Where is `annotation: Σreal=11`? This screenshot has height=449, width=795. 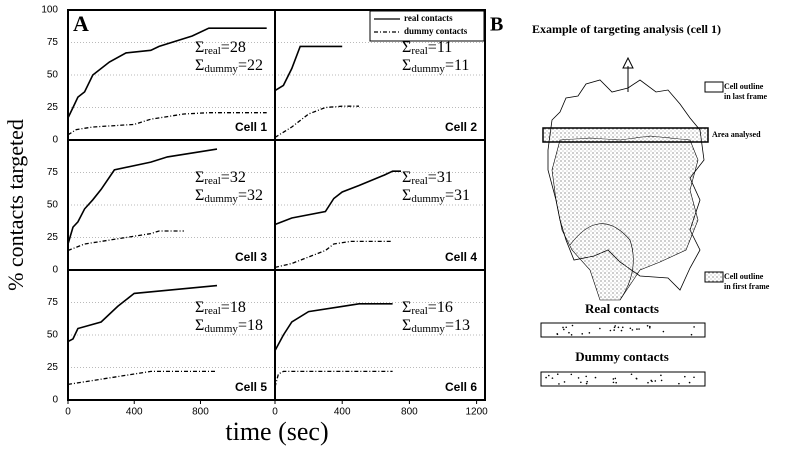
annotation: Σreal=11 is located at coordinates (427, 48).